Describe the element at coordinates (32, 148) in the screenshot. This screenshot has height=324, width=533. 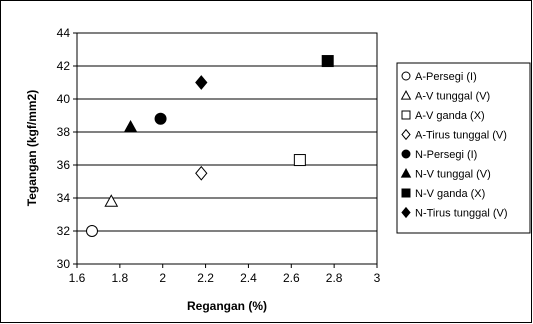
I see `y-axis-title: Tegangan (kgf/mm2)` at that location.